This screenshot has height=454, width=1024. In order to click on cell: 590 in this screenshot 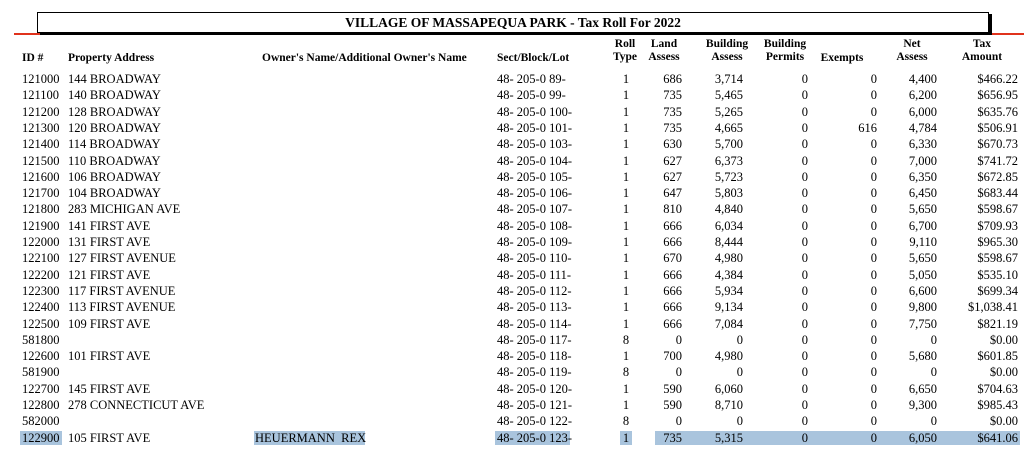, I will do `click(672, 405)`.